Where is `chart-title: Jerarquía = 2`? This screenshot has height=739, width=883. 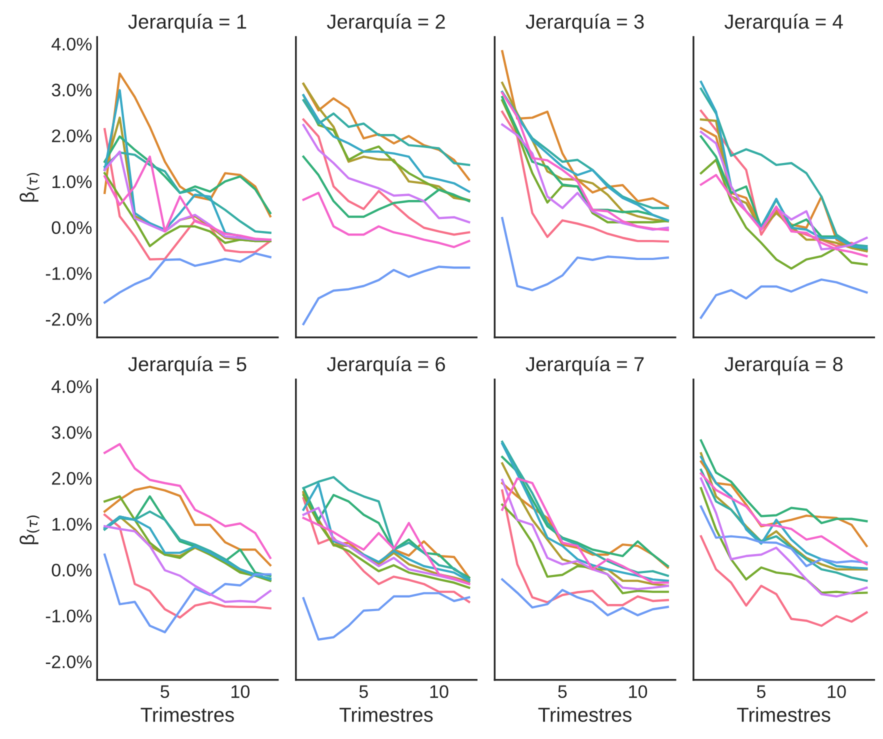
chart-title: Jerarquía = 2 is located at coordinates (385, 23).